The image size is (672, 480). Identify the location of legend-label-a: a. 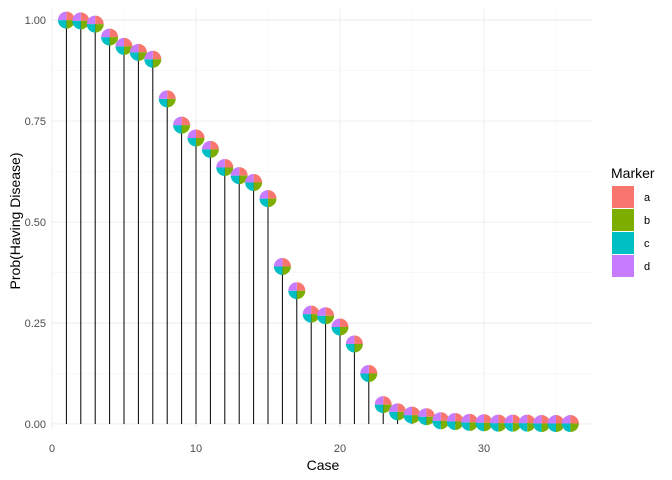
(647, 198).